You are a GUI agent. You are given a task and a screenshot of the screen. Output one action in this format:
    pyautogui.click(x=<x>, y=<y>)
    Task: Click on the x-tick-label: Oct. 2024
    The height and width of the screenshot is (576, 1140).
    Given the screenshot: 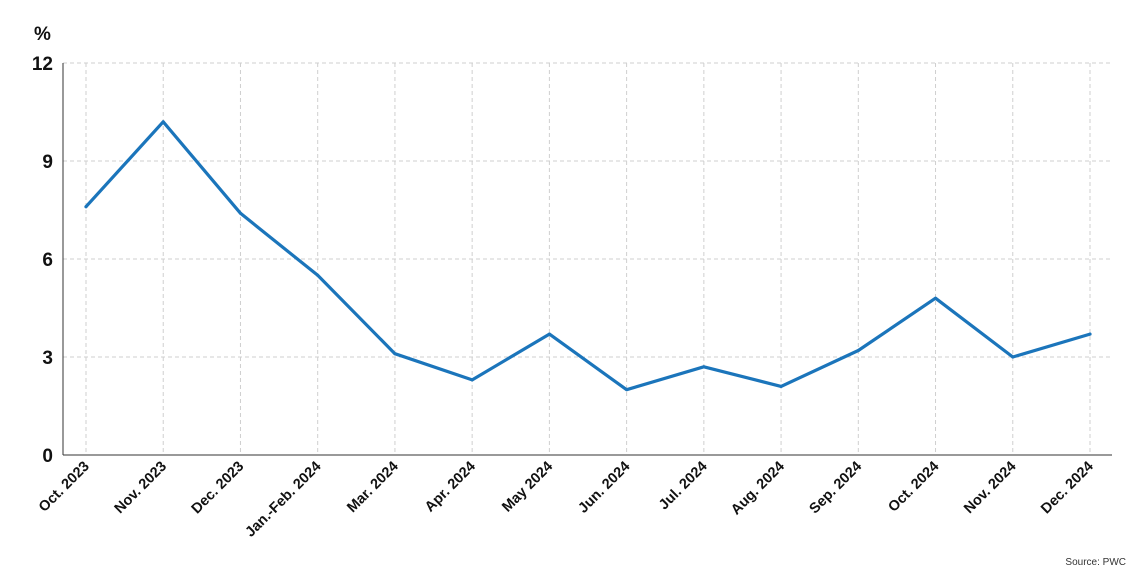 What is the action you would take?
    pyautogui.click(x=913, y=487)
    